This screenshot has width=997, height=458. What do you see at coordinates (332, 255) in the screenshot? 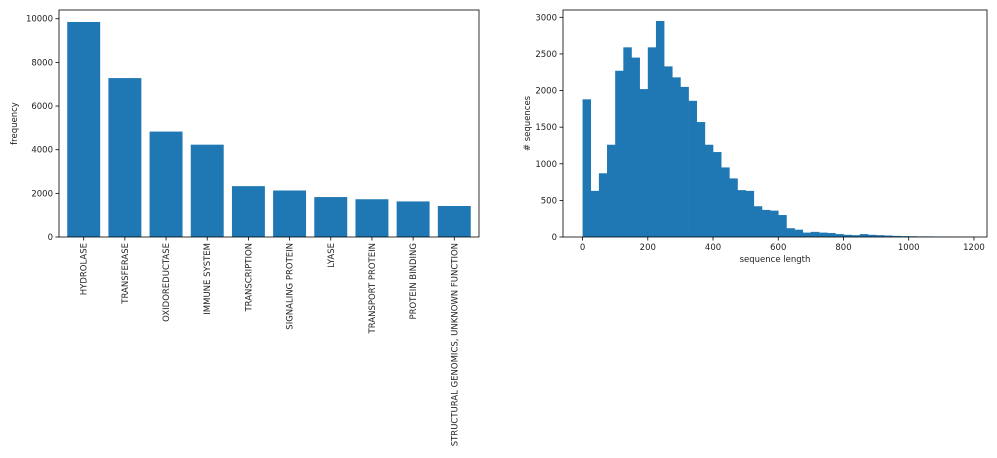
I see `x-tick-label: LYASE` at bounding box center [332, 255].